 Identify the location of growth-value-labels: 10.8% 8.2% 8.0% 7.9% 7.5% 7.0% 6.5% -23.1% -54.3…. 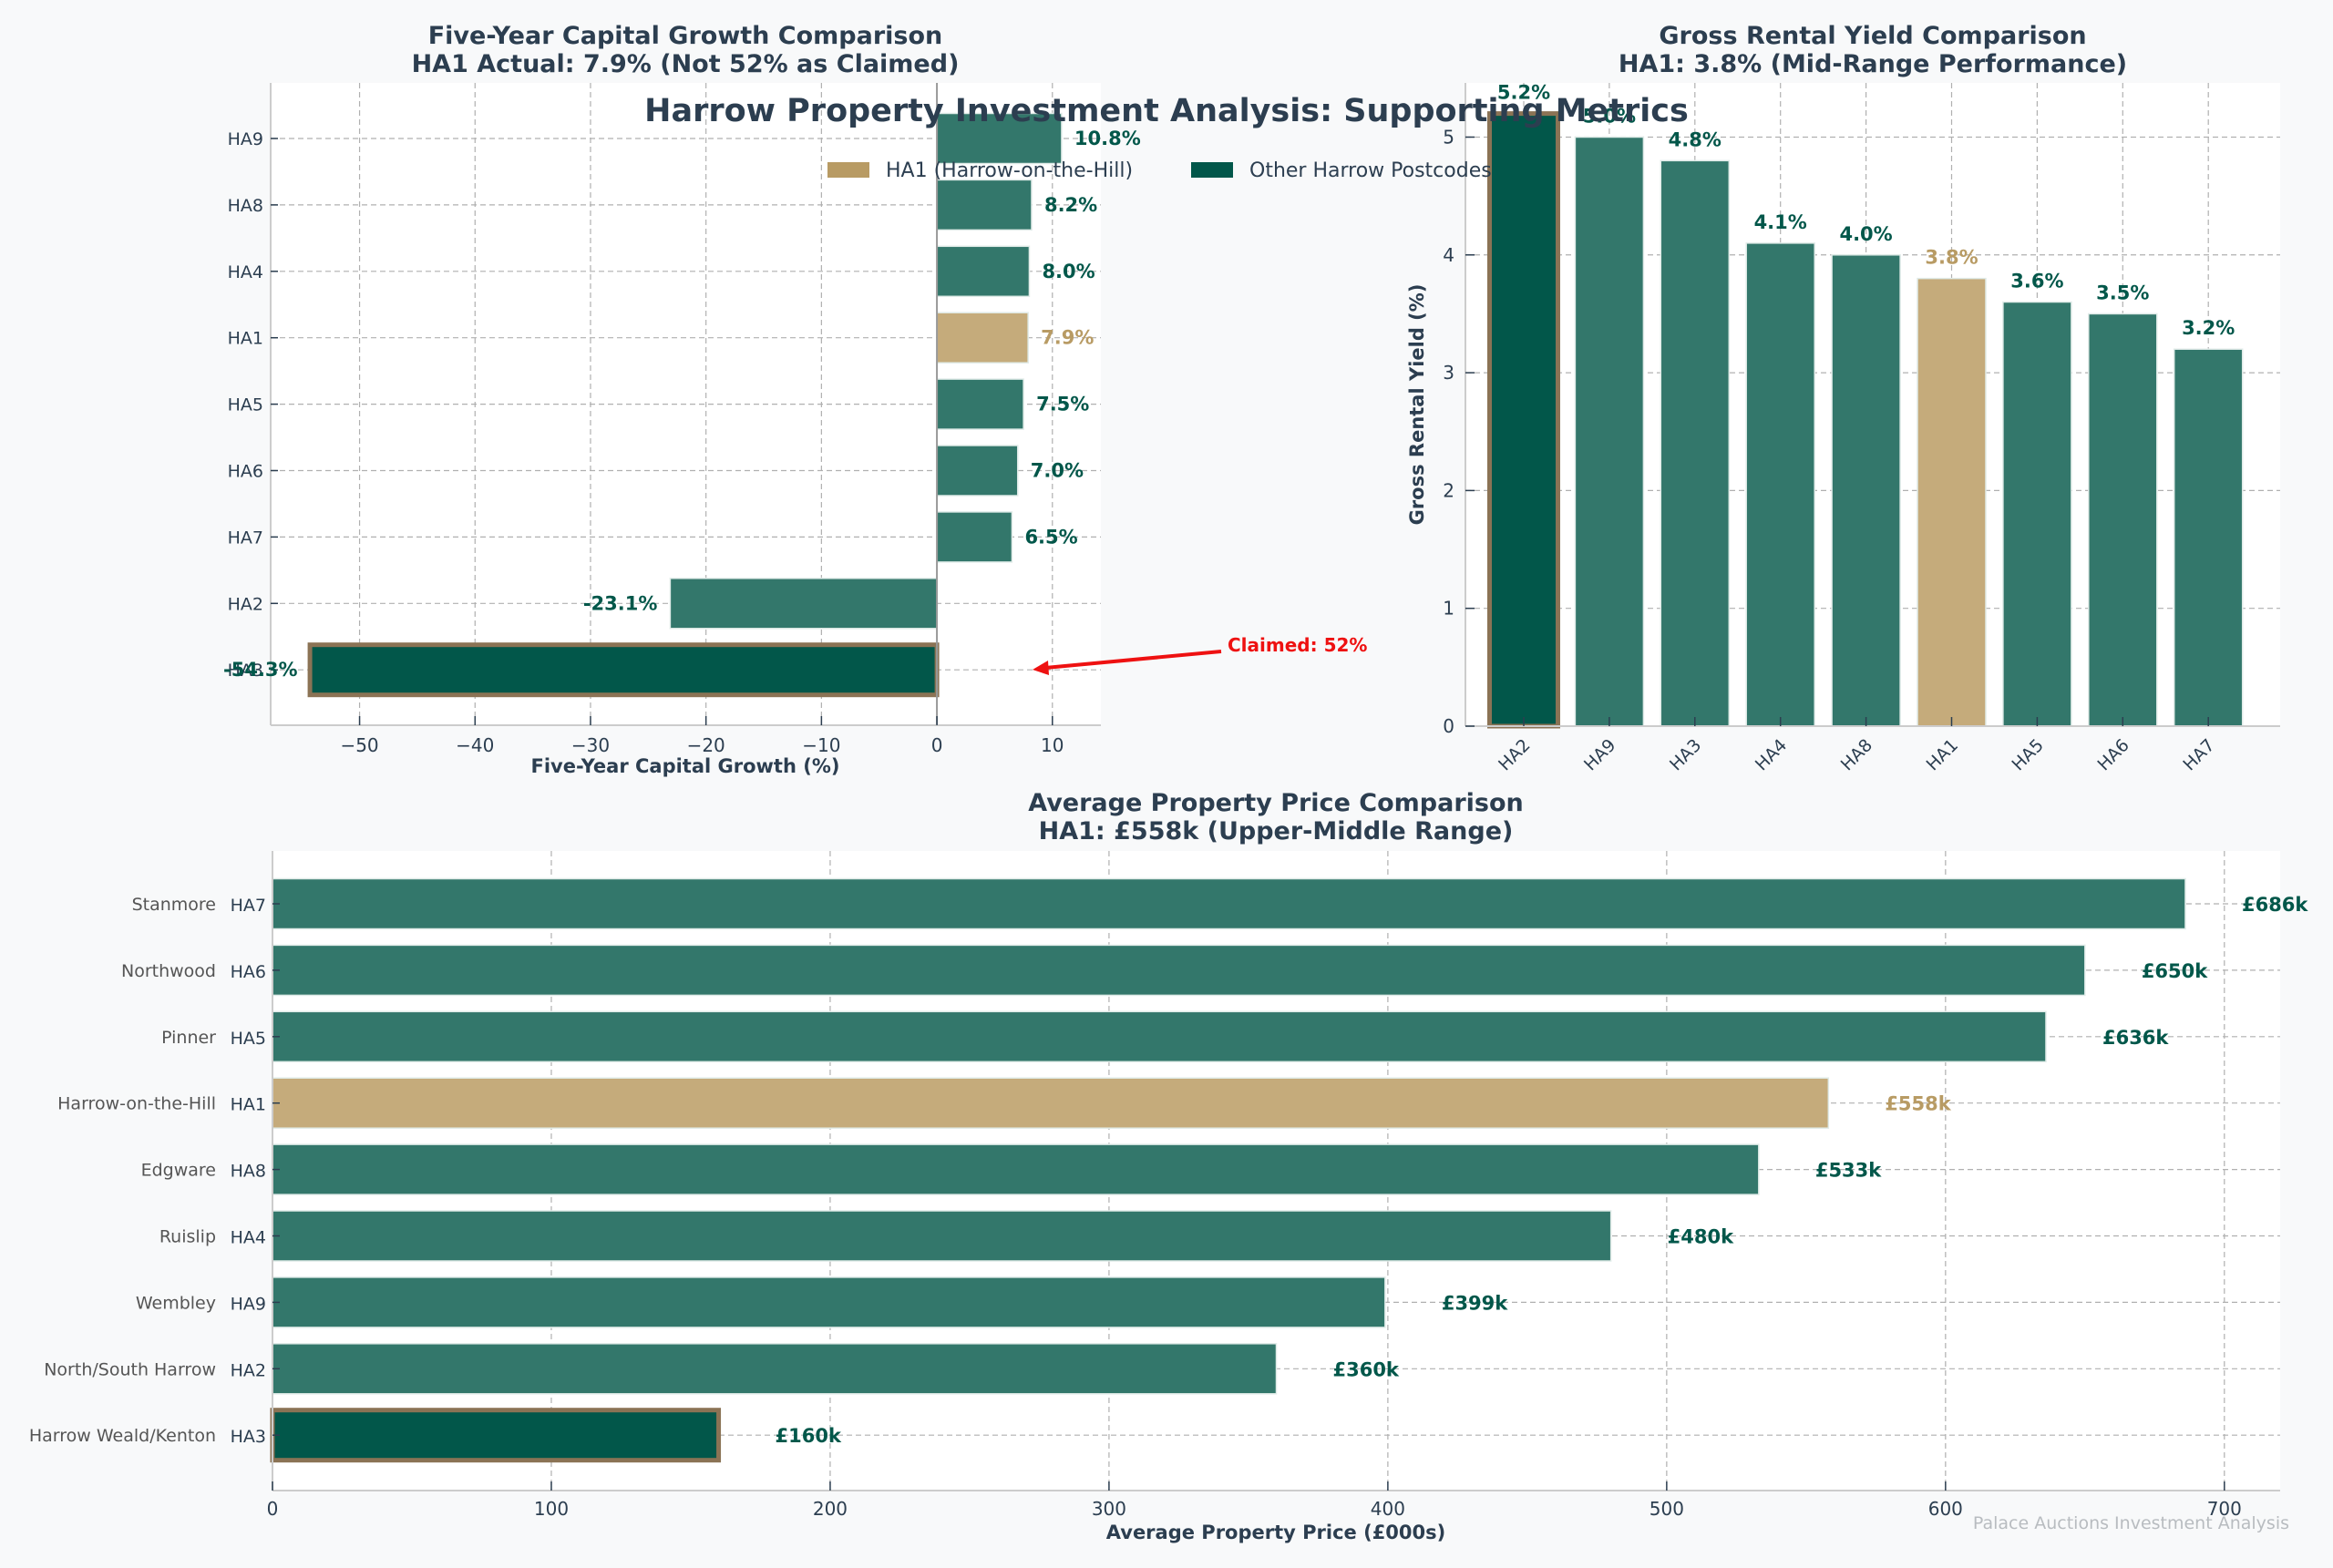
(682, 404).